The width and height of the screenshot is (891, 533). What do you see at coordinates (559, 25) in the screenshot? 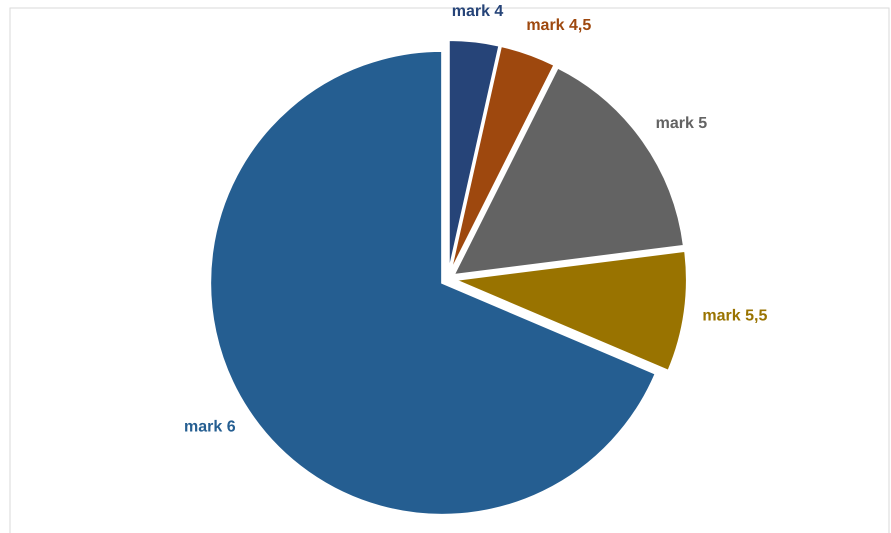
I see `slice-label: mark 4,5` at bounding box center [559, 25].